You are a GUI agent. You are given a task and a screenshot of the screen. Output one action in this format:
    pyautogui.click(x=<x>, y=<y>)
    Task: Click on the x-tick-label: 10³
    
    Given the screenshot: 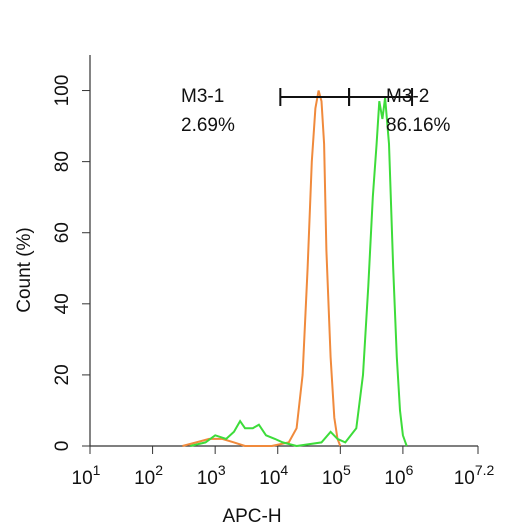 What is the action you would take?
    pyautogui.click(x=211, y=475)
    